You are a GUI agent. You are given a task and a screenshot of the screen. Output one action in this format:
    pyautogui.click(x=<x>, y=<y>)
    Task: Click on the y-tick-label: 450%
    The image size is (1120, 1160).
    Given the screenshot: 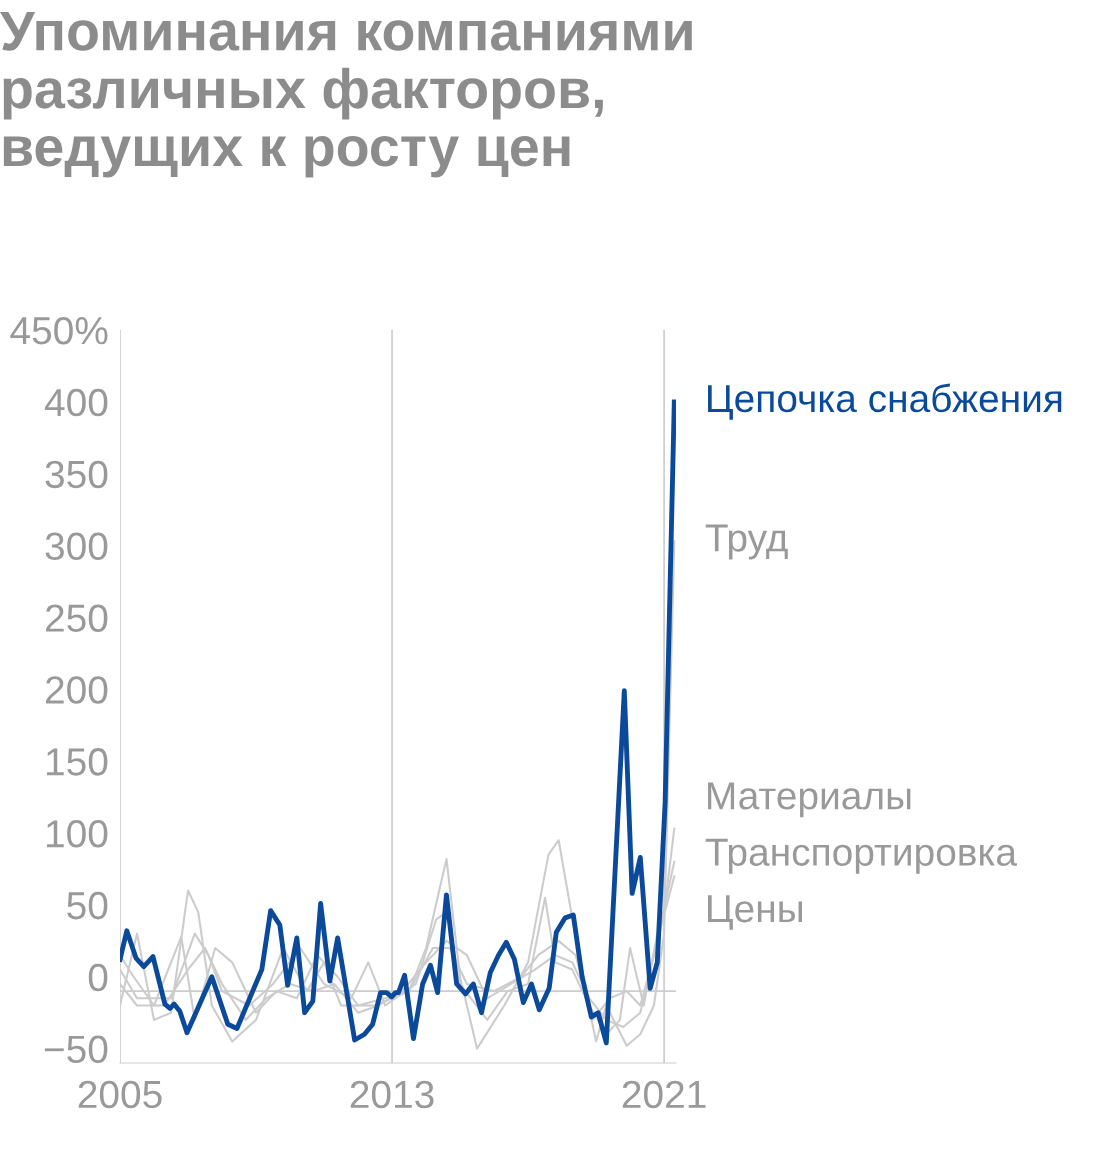 What is the action you would take?
    pyautogui.click(x=59, y=330)
    